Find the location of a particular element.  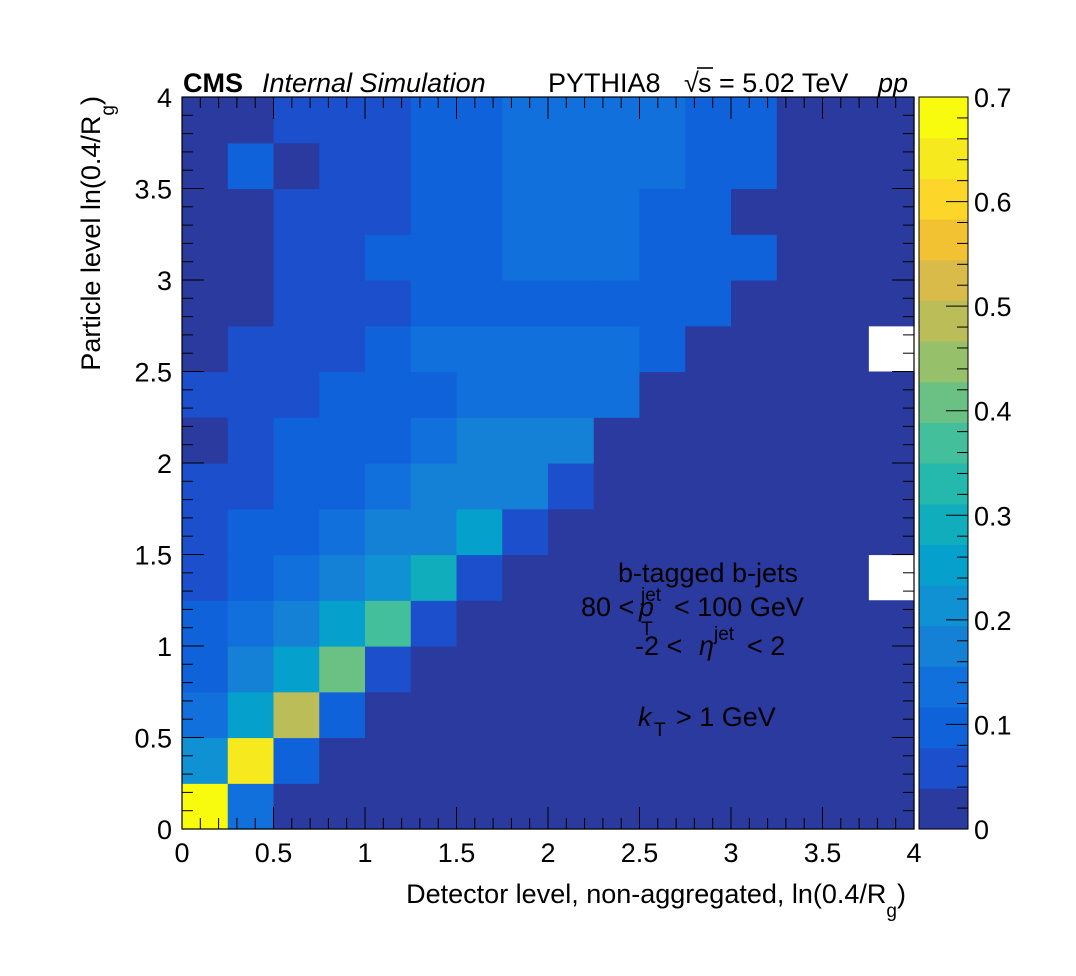

x-axis-title-main: Detector level, non-aggregated, ln(0.4/R is located at coordinates (646, 894).